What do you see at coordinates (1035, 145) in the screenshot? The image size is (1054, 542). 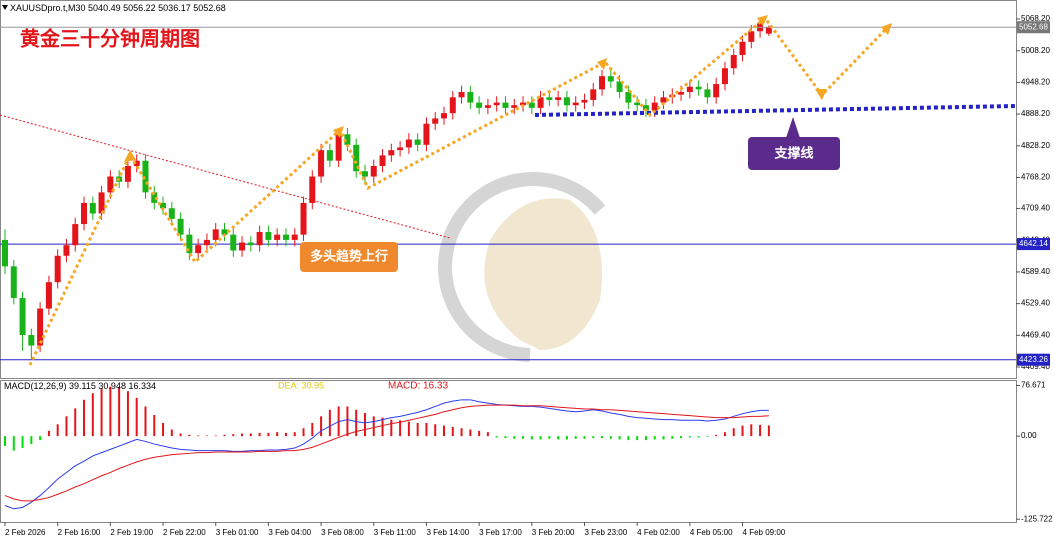 I see `y-tick-label: 4828.20` at bounding box center [1035, 145].